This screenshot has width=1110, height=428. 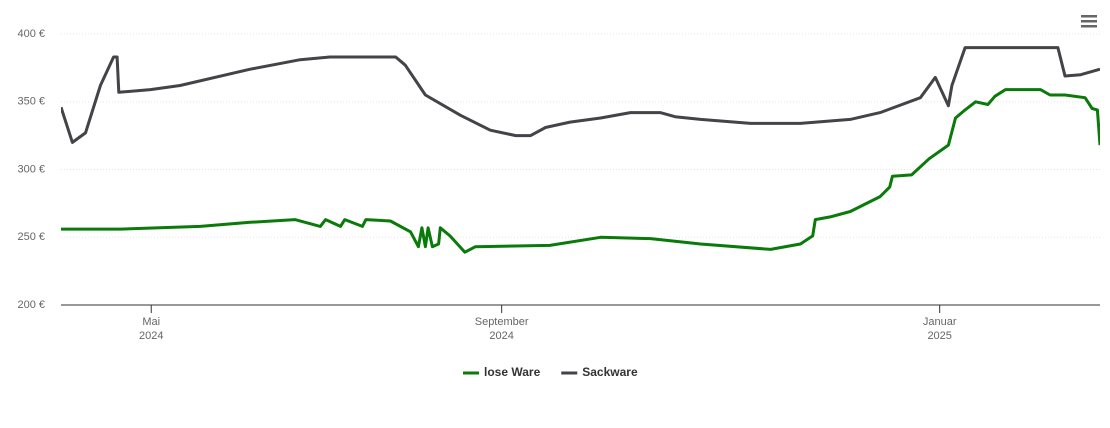 I want to click on legend-item: Sackware, so click(x=599, y=372).